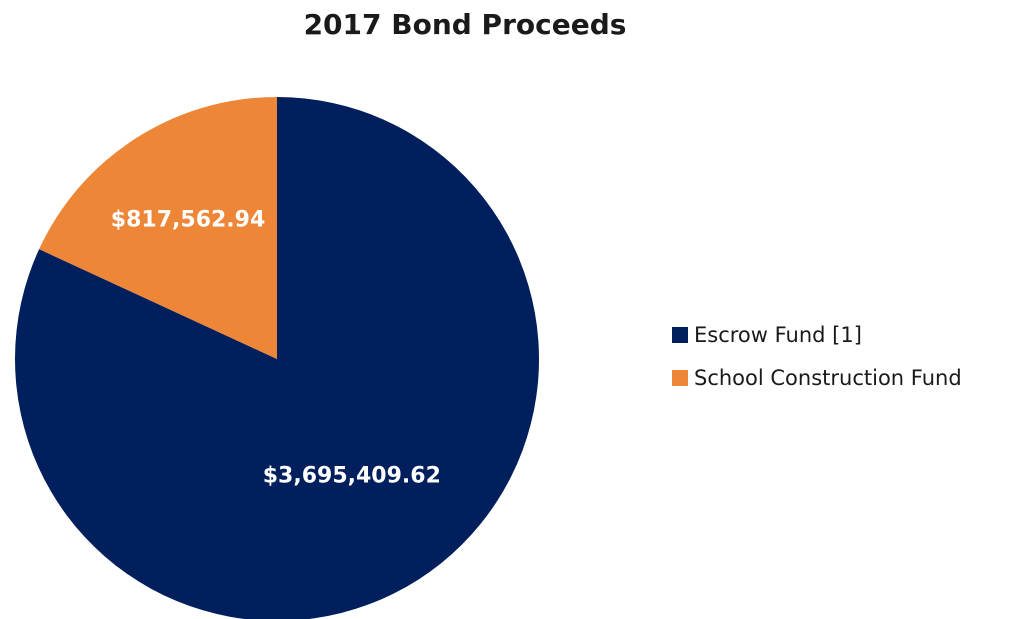 Image resolution: width=1010 pixels, height=619 pixels. I want to click on pie-slice-school-construction-fund, so click(158, 228).